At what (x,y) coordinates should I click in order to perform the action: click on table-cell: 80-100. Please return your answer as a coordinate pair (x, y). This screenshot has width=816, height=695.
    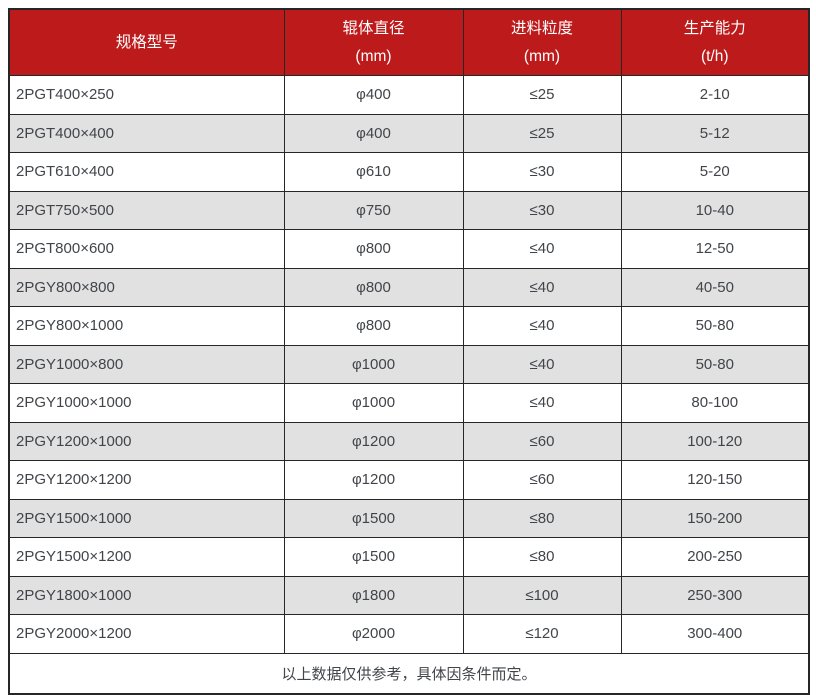
    Looking at the image, I should click on (715, 403).